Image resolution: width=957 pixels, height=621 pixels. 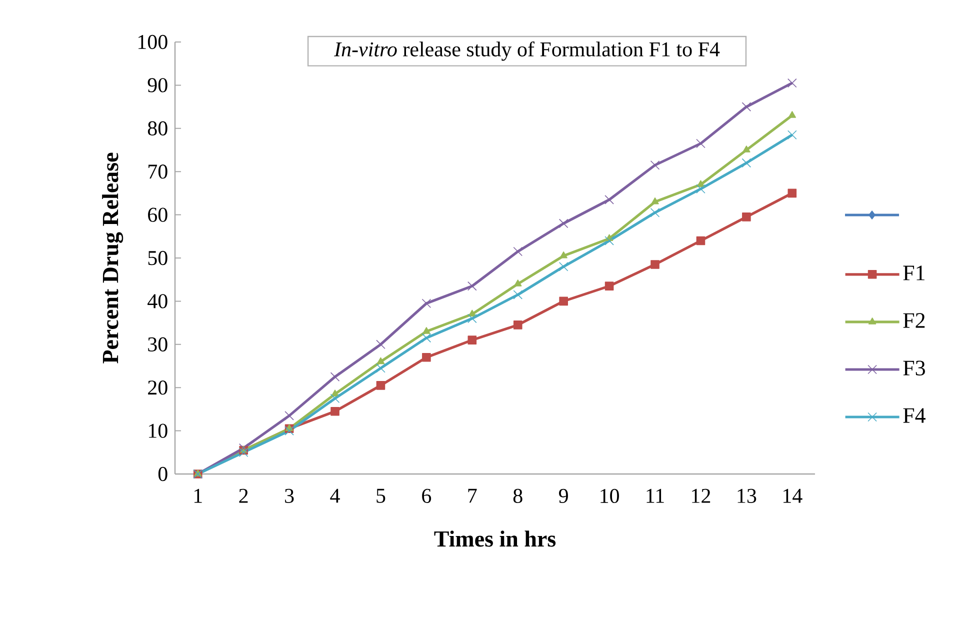 I want to click on y-tick-label: 80, so click(x=158, y=128).